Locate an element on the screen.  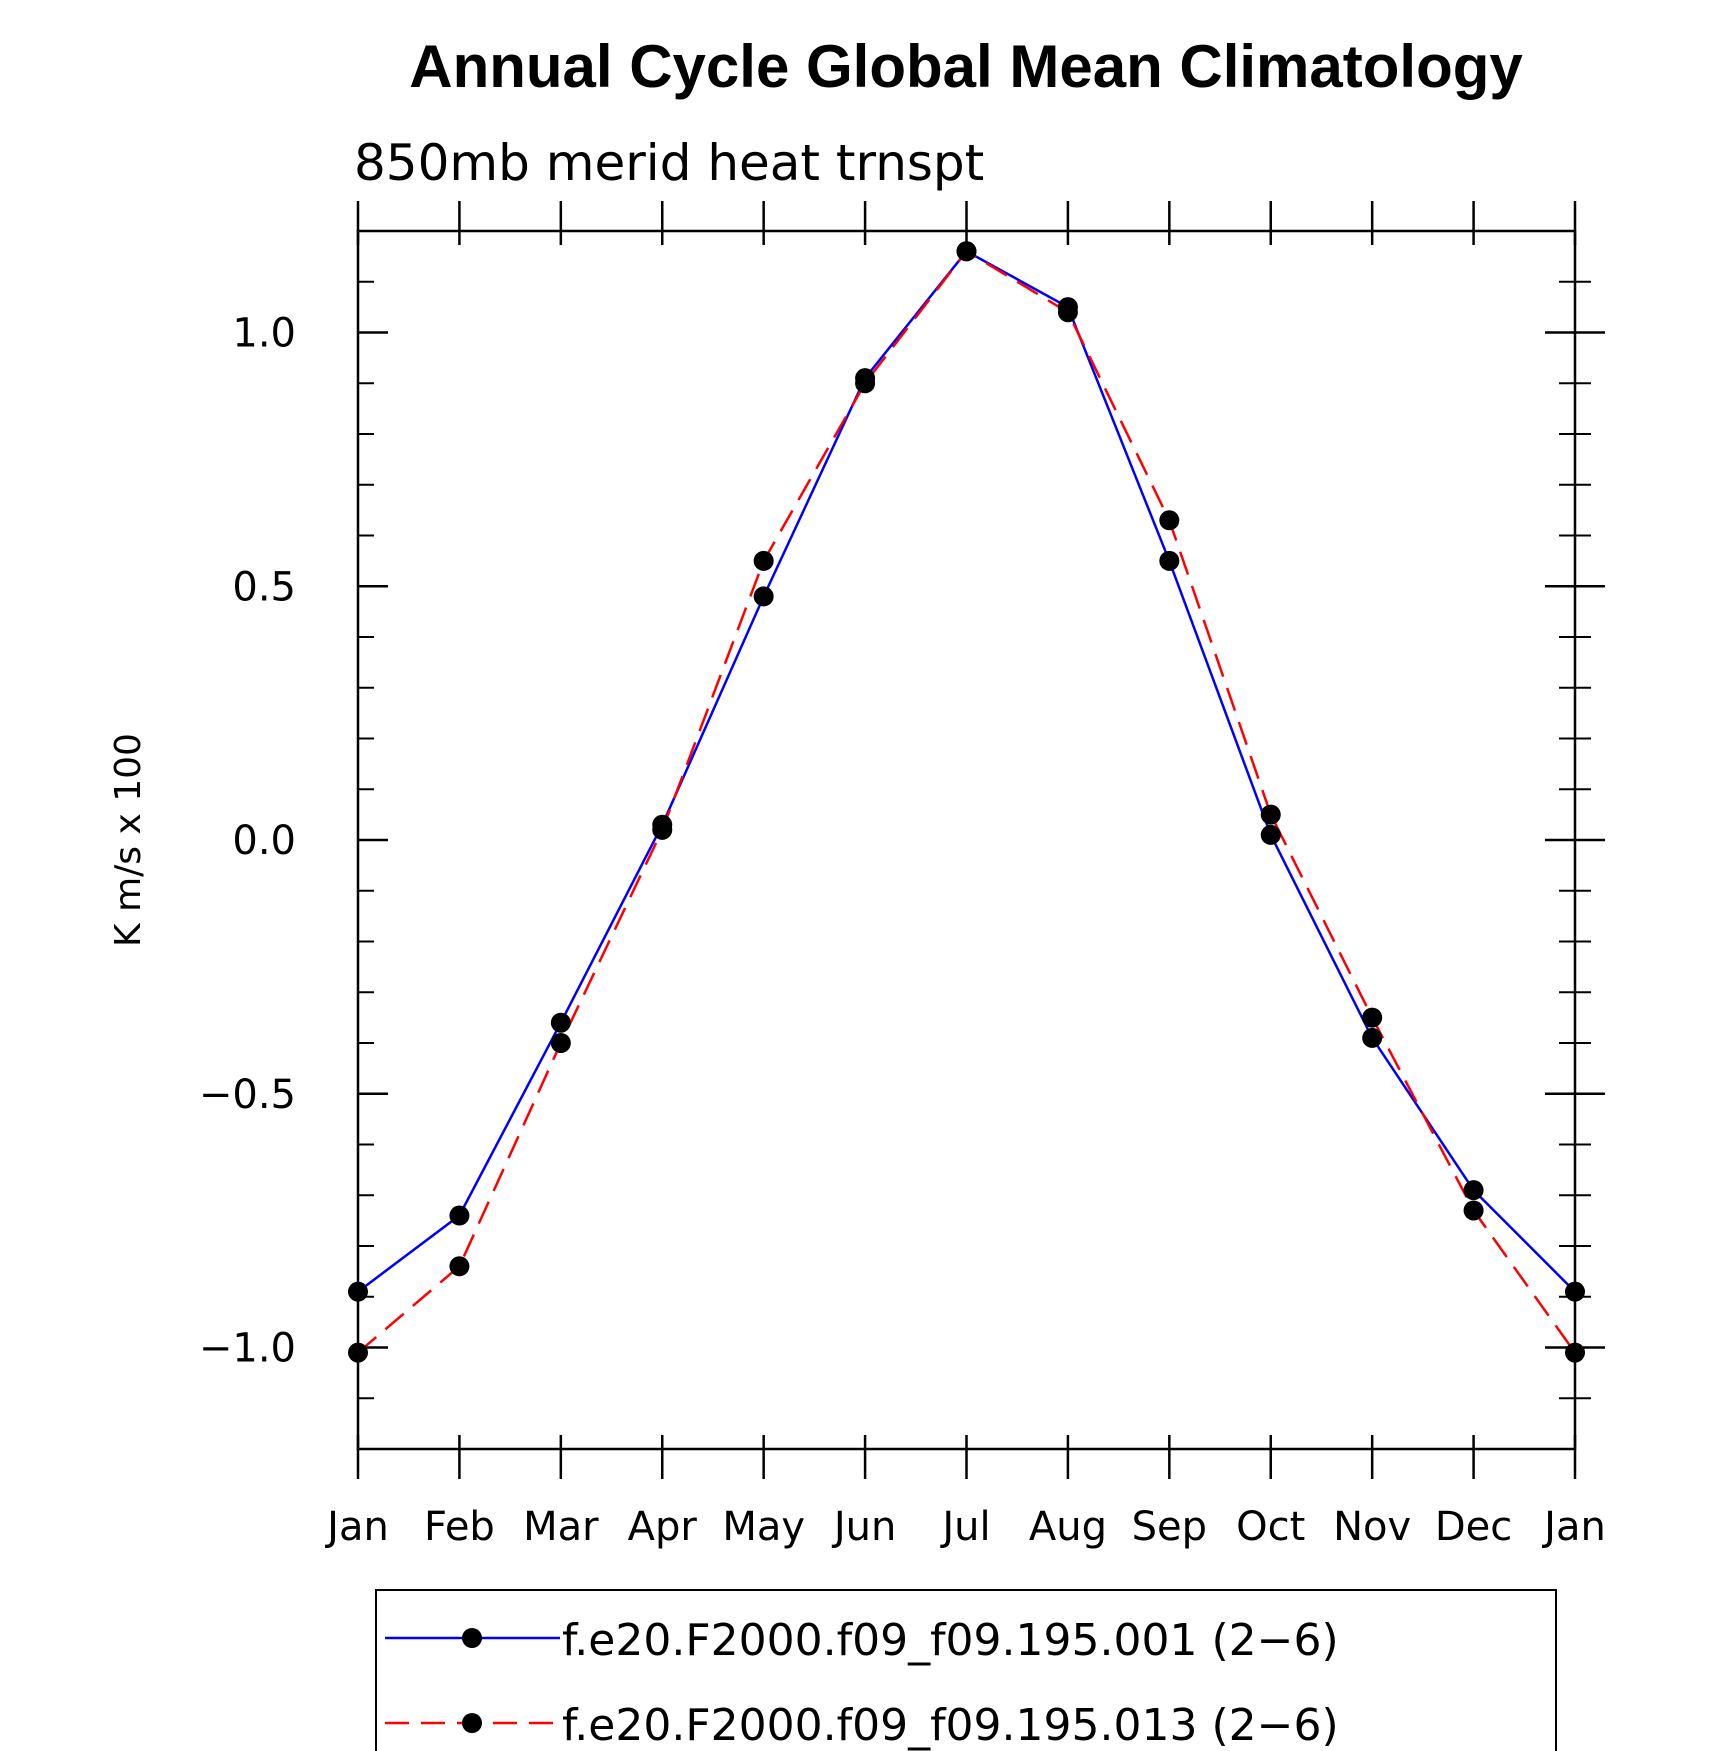
legend-box is located at coordinates (966, 1670).